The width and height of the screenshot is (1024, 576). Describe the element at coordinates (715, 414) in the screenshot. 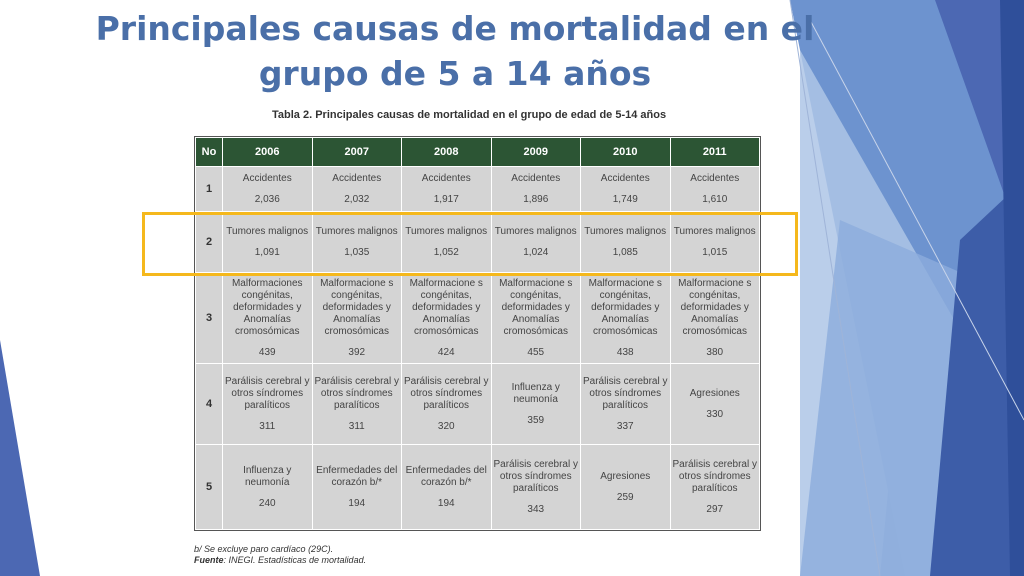

I see `death-count: 330` at that location.